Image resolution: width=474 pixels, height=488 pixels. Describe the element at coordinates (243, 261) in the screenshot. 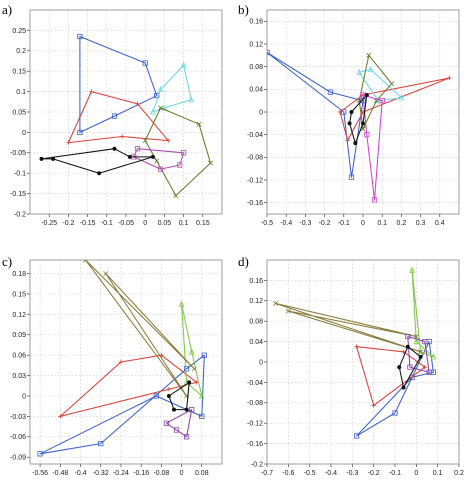

I see `panel-label: d)` at that location.